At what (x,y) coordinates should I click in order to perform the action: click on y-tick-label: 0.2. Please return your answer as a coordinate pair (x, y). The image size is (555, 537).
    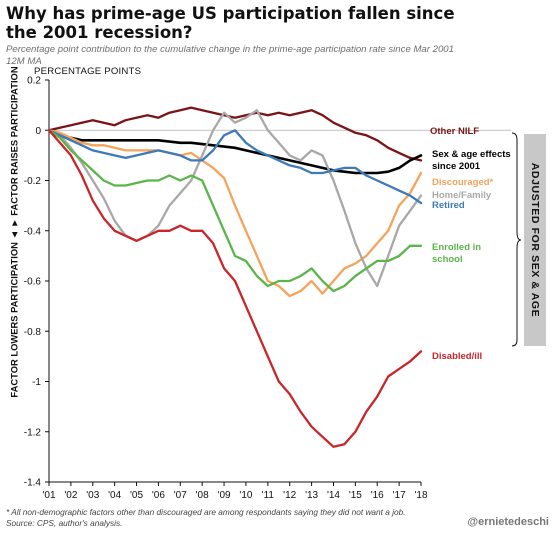
    Looking at the image, I should click on (34, 81).